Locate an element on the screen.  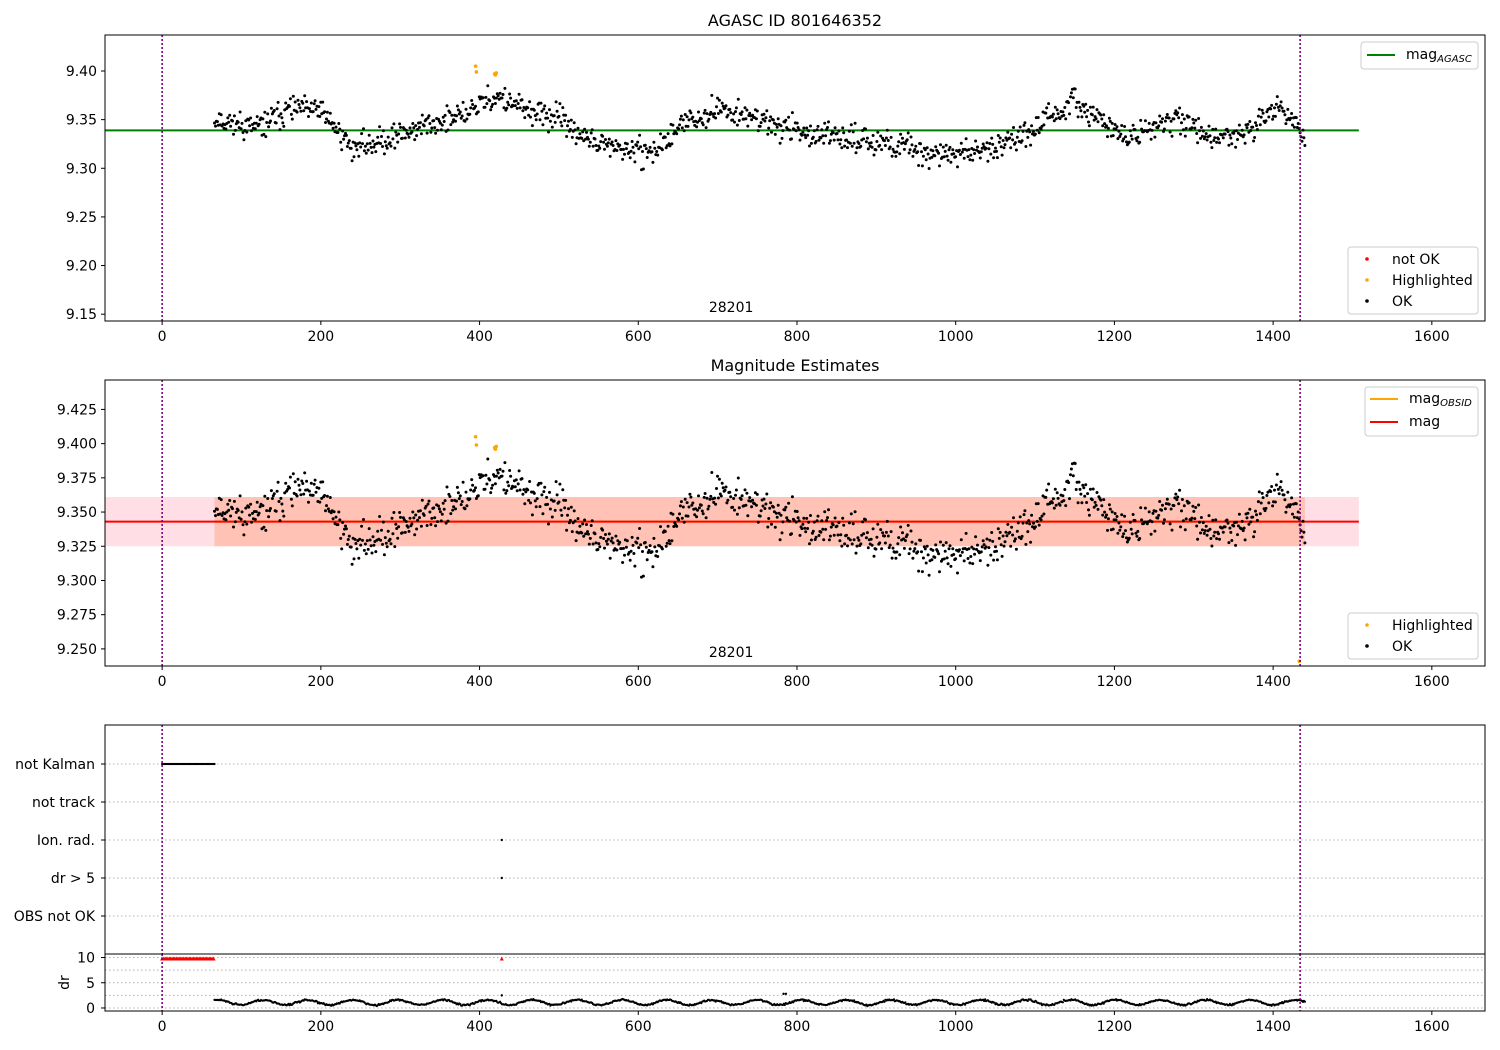
agasc-ytick-label: 9.15 is located at coordinates (81, 315).